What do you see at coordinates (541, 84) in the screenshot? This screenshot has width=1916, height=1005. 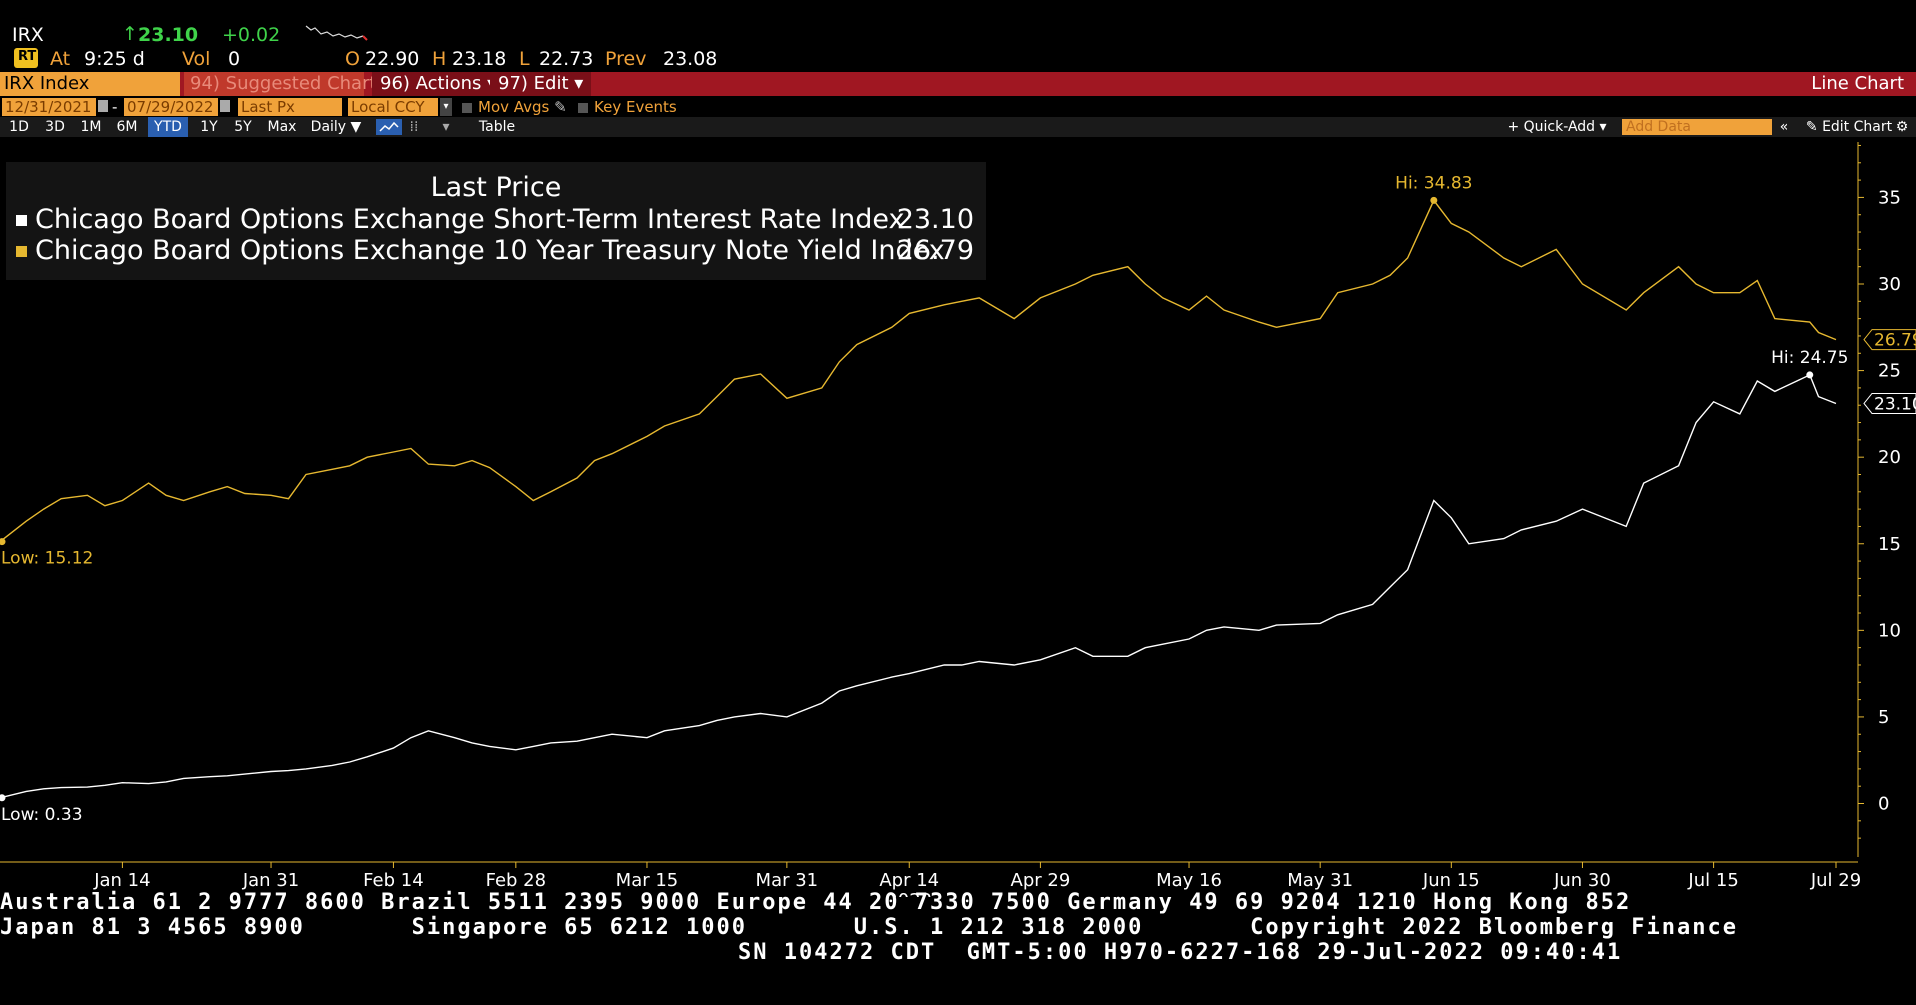 I see `edit-menu: 97) Edit ▾` at bounding box center [541, 84].